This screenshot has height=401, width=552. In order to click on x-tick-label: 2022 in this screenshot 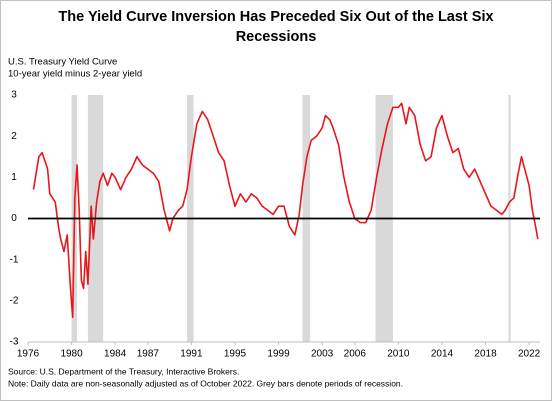, I will do `click(529, 354)`.